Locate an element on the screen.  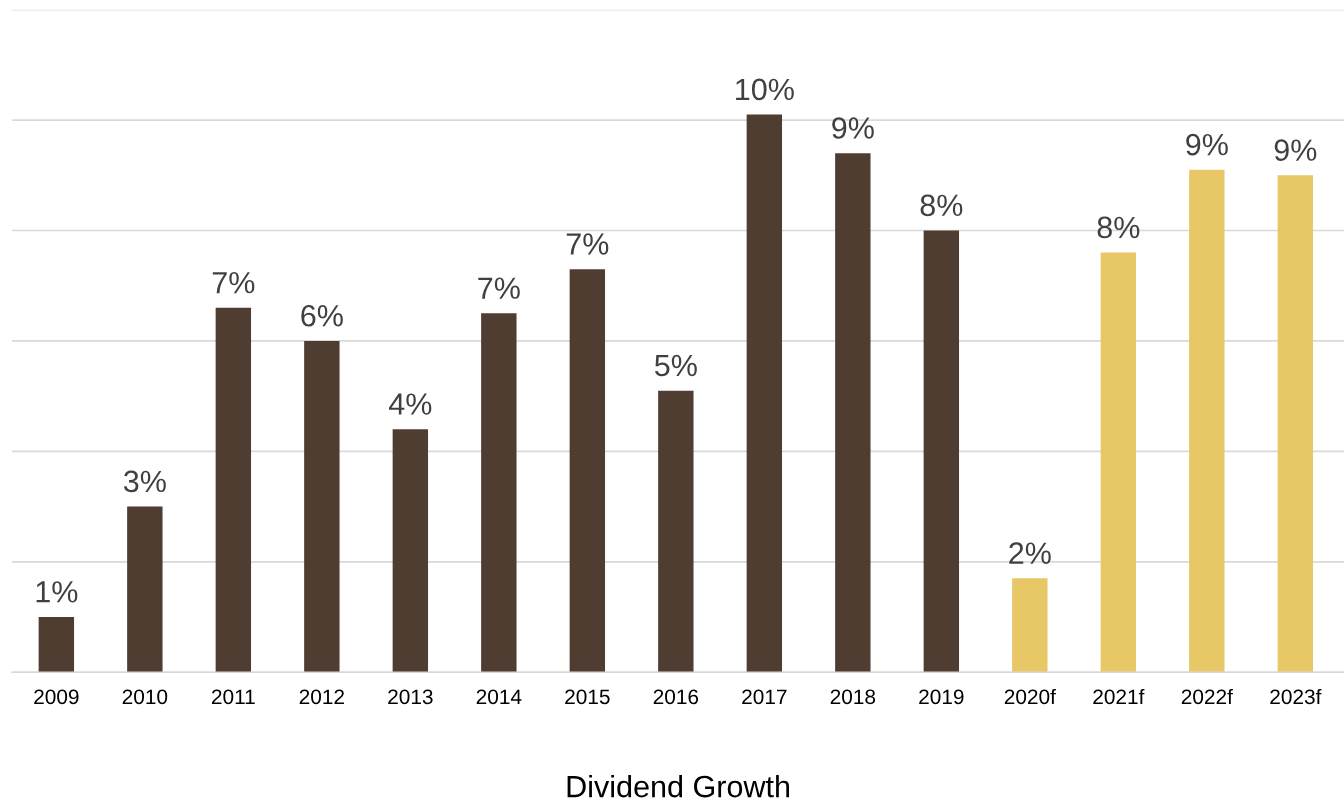
x-tick-label: 2018 is located at coordinates (853, 697).